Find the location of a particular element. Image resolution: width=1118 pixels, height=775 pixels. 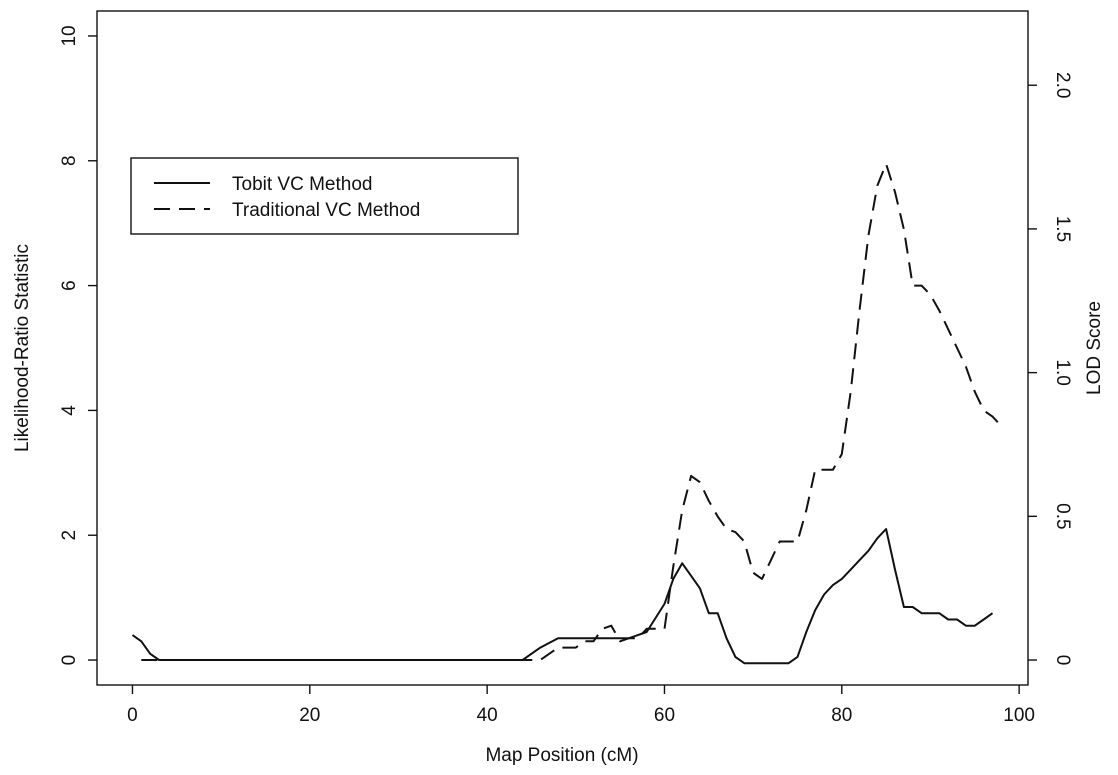

x-axis-title: Map Position (cM) is located at coordinates (561, 755).